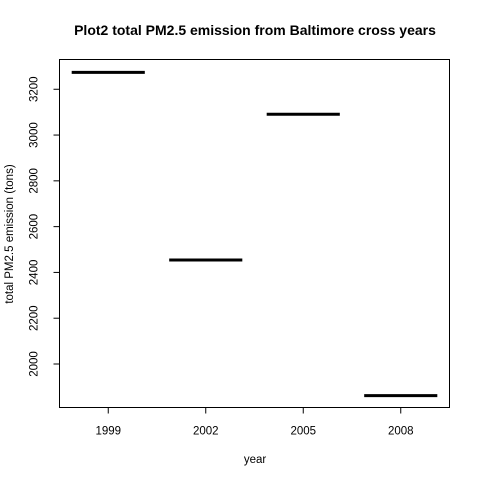 The height and width of the screenshot is (480, 480). Describe the element at coordinates (35, 227) in the screenshot. I see `y-tick-label: 2600` at that location.